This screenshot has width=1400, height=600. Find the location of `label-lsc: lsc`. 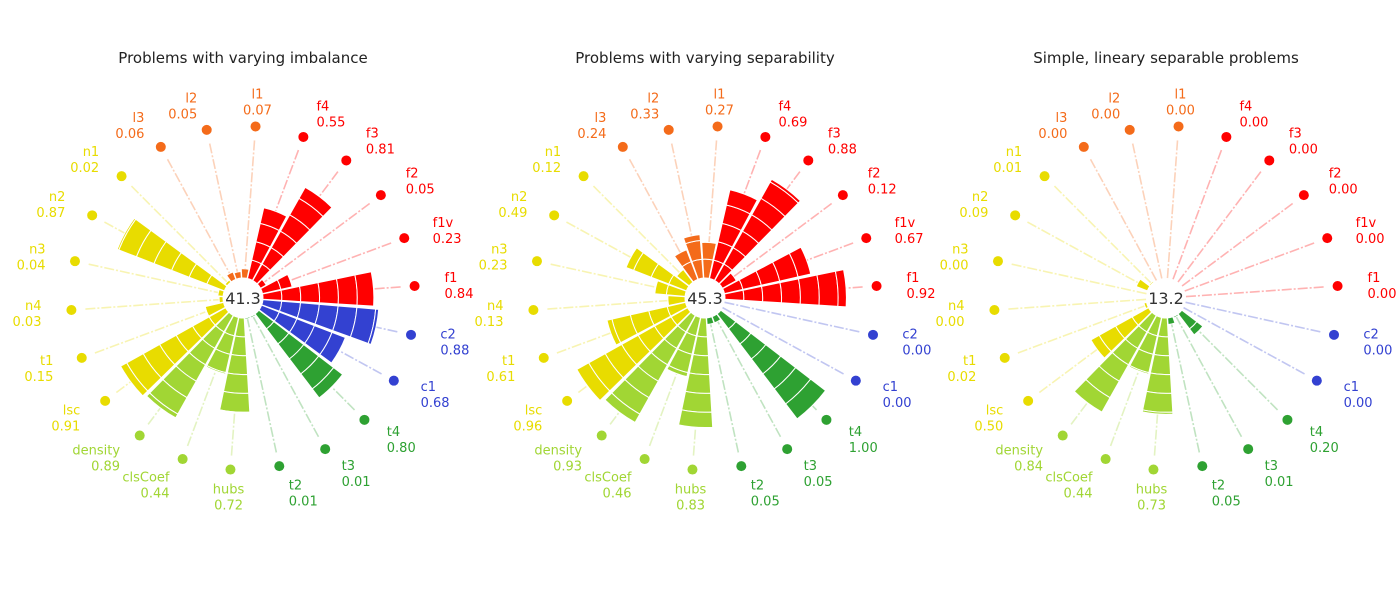

label-lsc: lsc is located at coordinates (72, 410).